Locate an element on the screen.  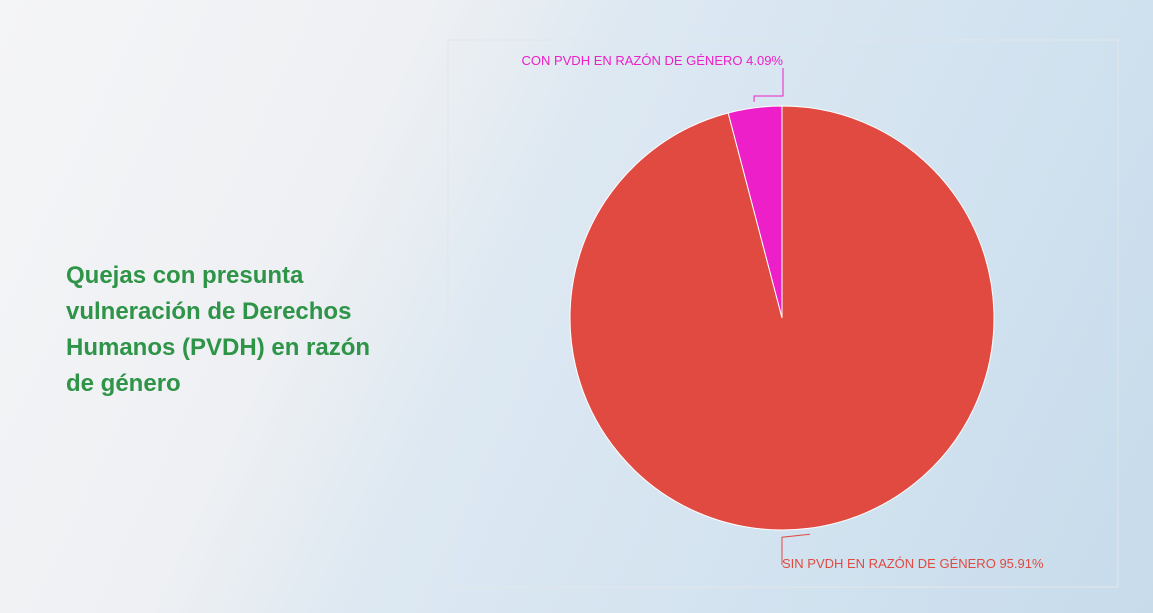
value-label: 95.91% is located at coordinates (1021, 563).